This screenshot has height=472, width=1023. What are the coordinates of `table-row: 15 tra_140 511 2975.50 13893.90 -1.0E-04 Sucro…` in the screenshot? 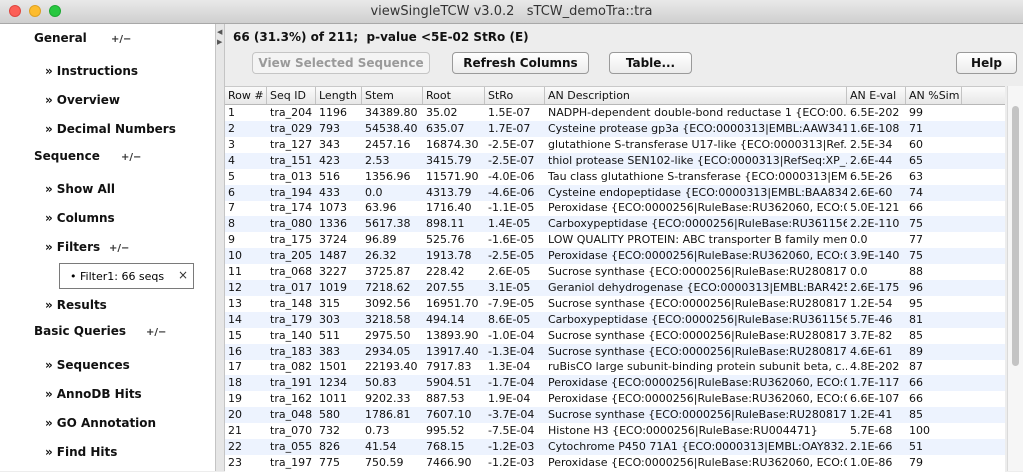 It's located at (615, 336).